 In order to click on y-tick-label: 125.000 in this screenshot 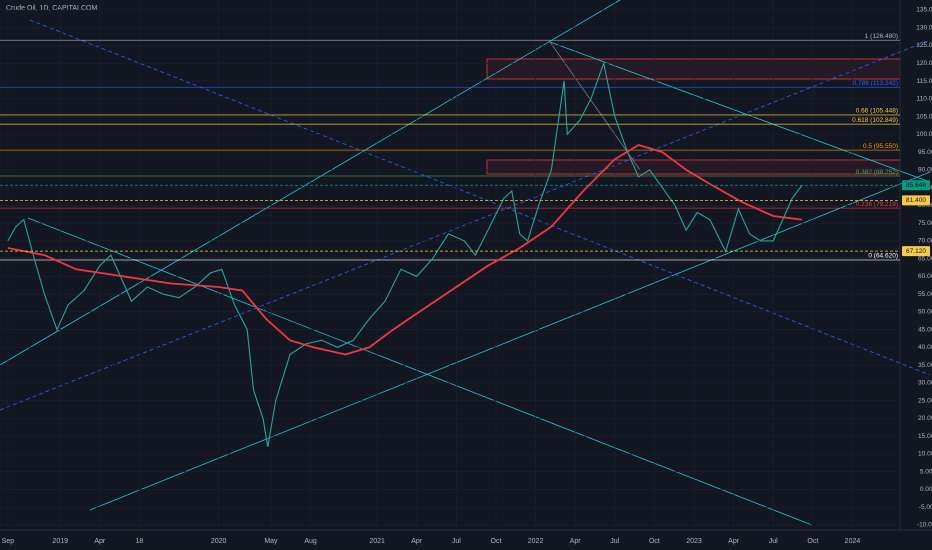, I will do `click(924, 45)`.